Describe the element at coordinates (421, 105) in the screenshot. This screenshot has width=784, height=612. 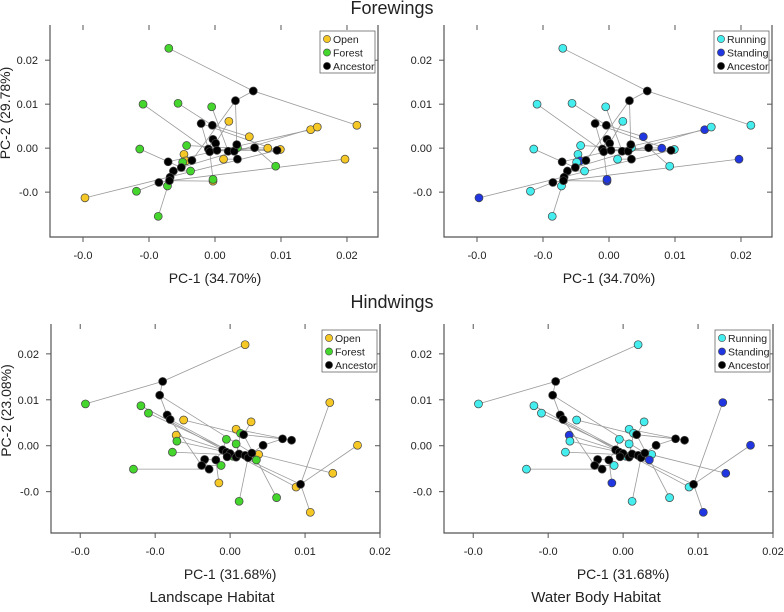
I see `y-tick-label: 0.01` at that location.